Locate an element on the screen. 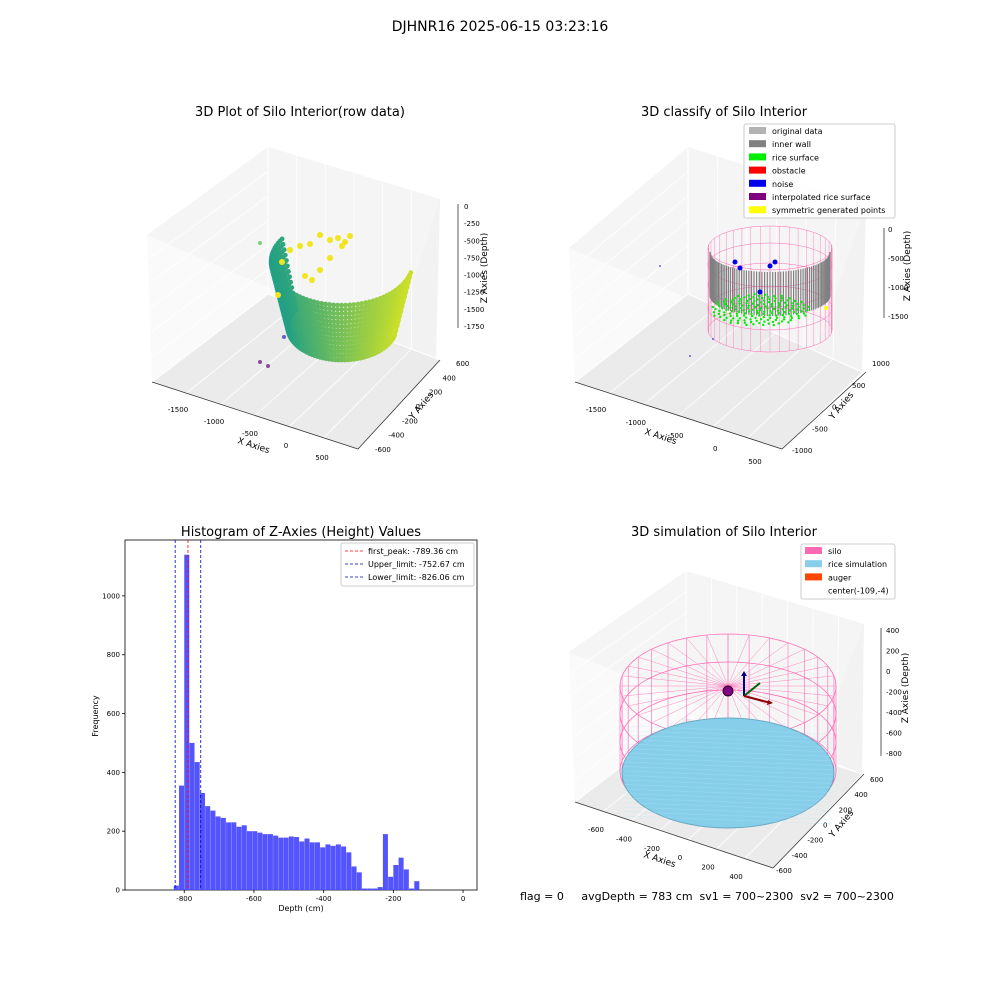 The height and width of the screenshot is (1000, 1000). panel1-x-tick-3: 0 is located at coordinates (286, 446).